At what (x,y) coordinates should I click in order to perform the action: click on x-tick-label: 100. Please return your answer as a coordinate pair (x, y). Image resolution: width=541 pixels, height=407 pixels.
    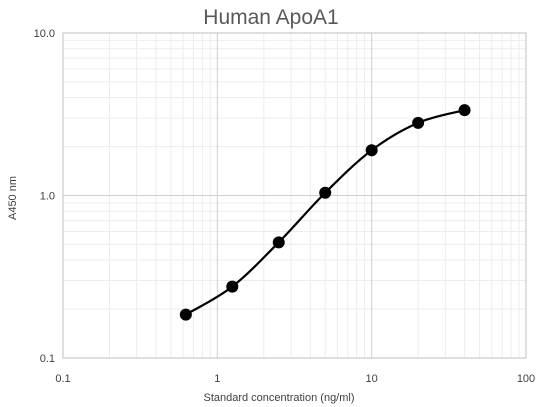
    Looking at the image, I should click on (526, 379).